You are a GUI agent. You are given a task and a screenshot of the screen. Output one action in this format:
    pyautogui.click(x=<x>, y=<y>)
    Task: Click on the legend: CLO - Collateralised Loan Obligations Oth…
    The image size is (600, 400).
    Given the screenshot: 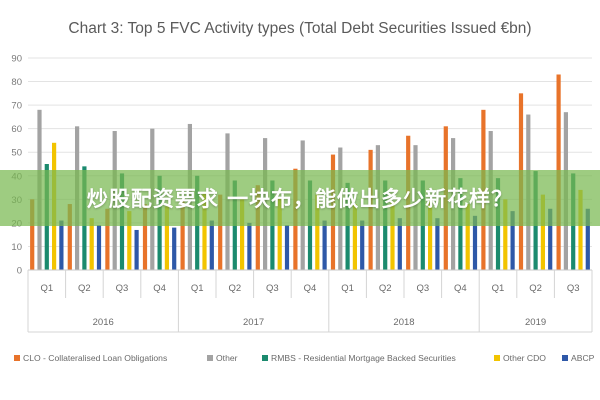 What is the action you would take?
    pyautogui.click(x=304, y=358)
    